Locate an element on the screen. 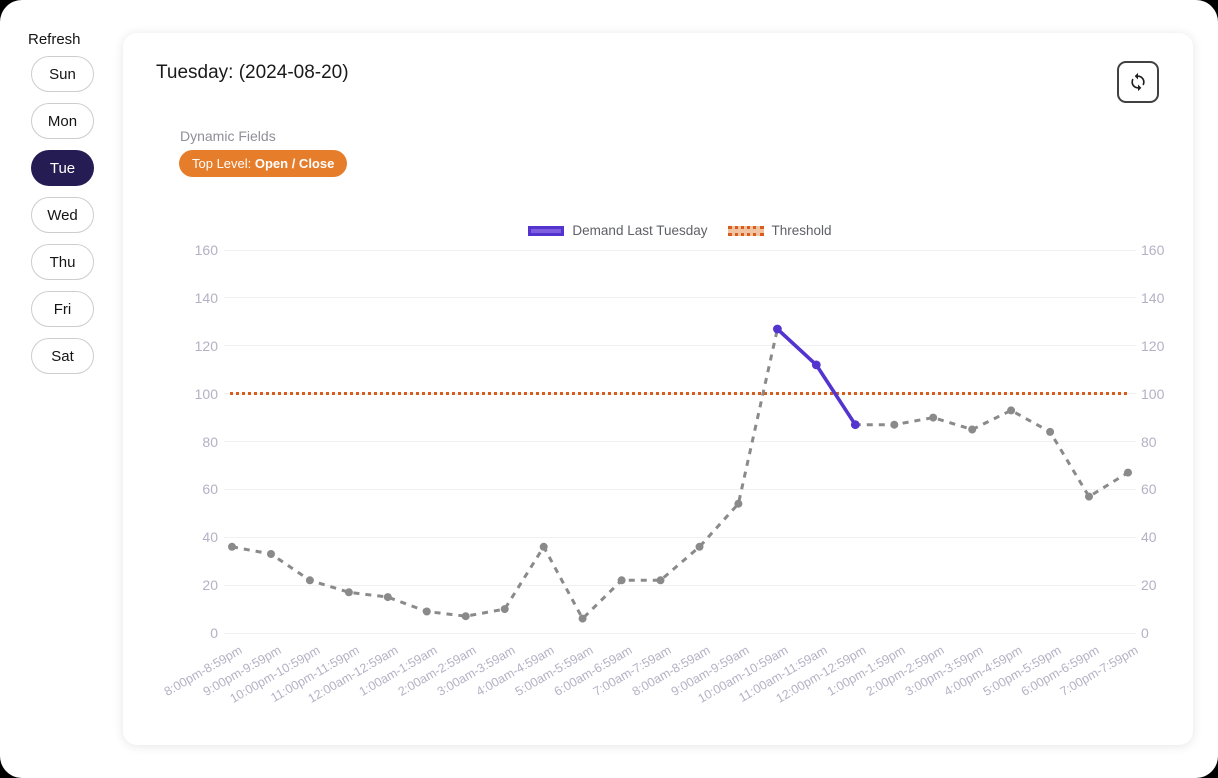 This screenshot has height=778, width=1218. y-axis-label-left: 40 is located at coordinates (210, 537).